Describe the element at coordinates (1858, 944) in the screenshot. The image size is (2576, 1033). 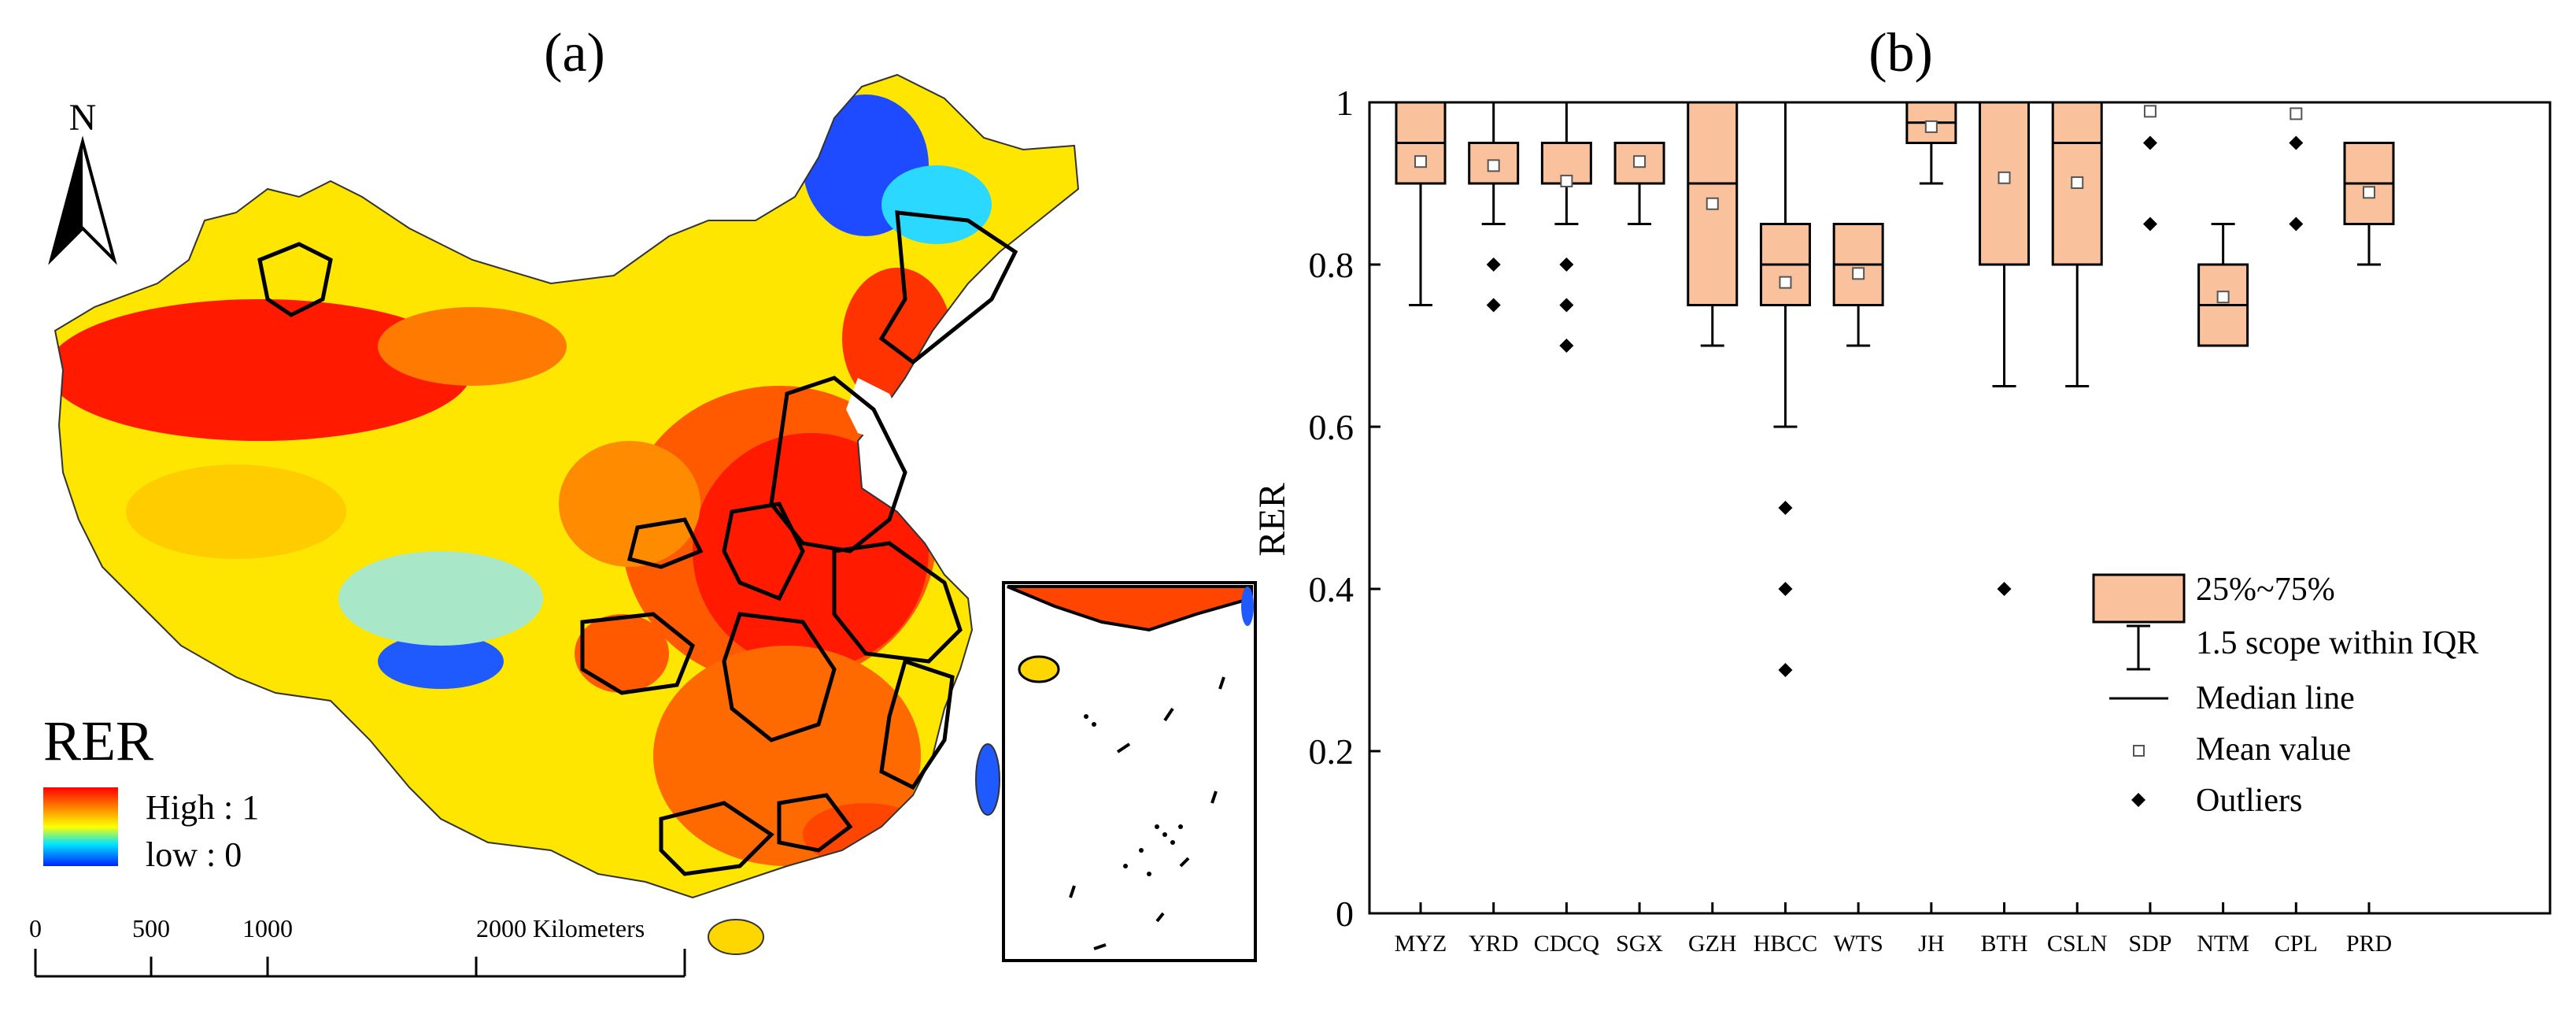
I see `x-tick-label: WTS` at that location.